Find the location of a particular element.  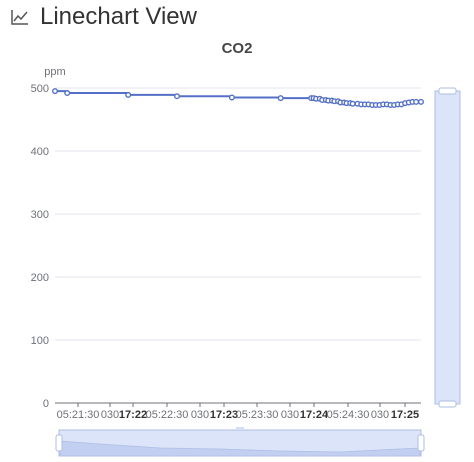

view-header: Linechart View is located at coordinates (103, 17).